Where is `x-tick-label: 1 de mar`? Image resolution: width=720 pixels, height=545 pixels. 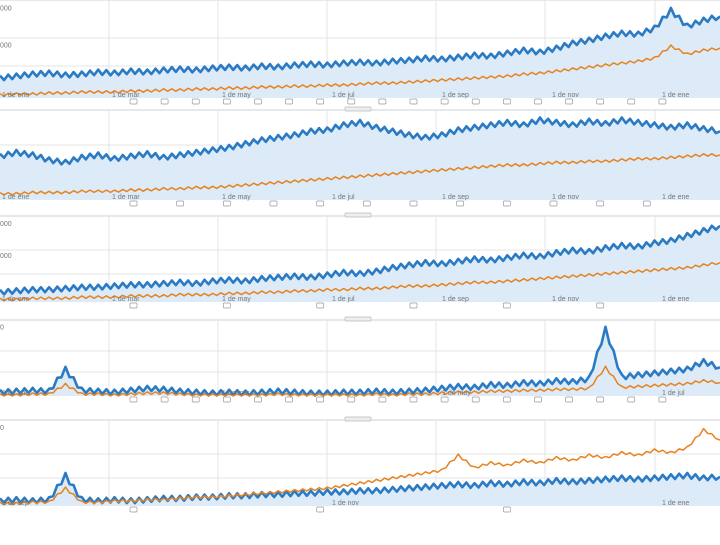
x-tick-label: 1 de mar is located at coordinates (236, 393).